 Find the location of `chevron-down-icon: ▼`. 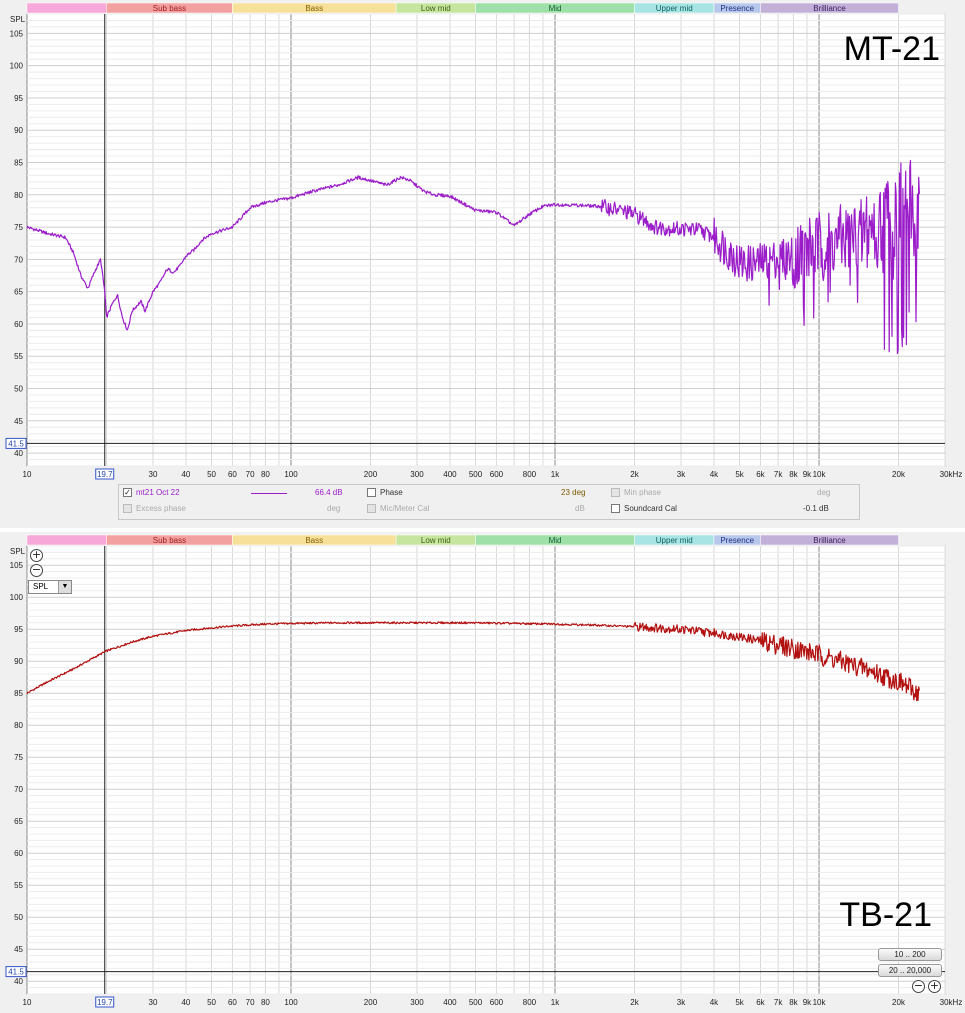

chevron-down-icon: ▼ is located at coordinates (64, 587).